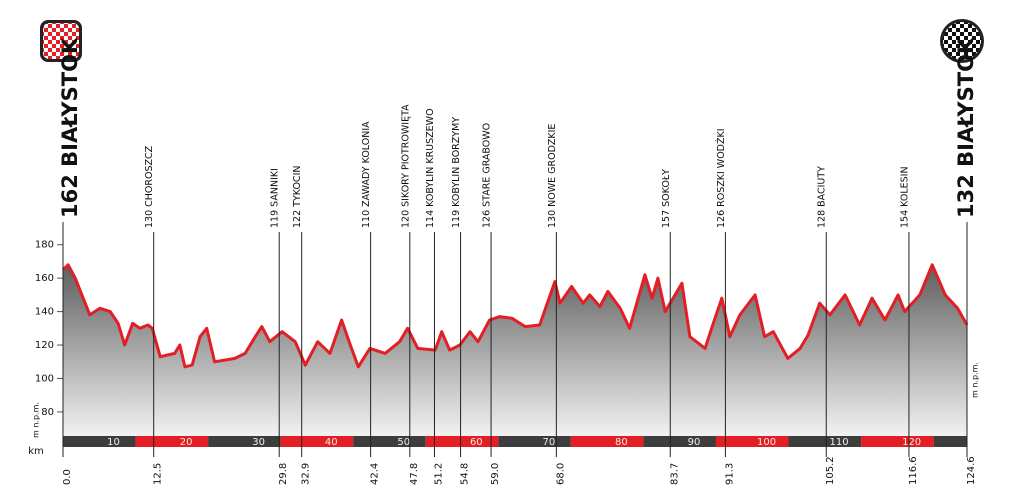  What do you see at coordinates (913, 470) in the screenshot?
I see `waypoint-km: 116.6` at bounding box center [913, 470].